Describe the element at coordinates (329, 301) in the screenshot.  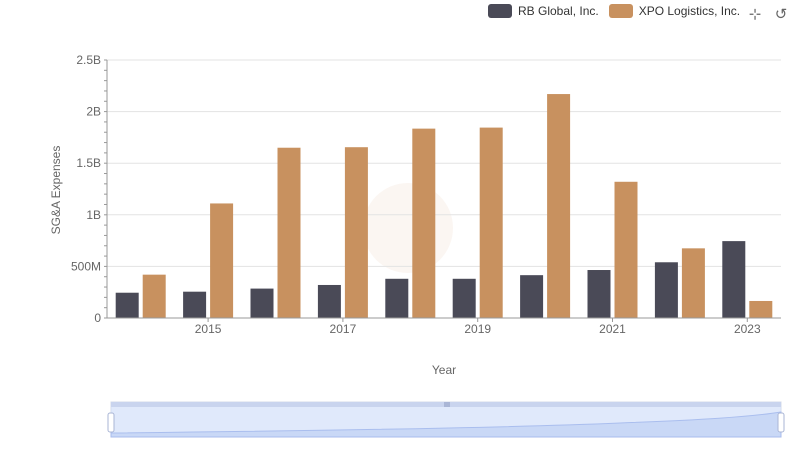
I see `bar-rb-global-inc-2017` at that location.